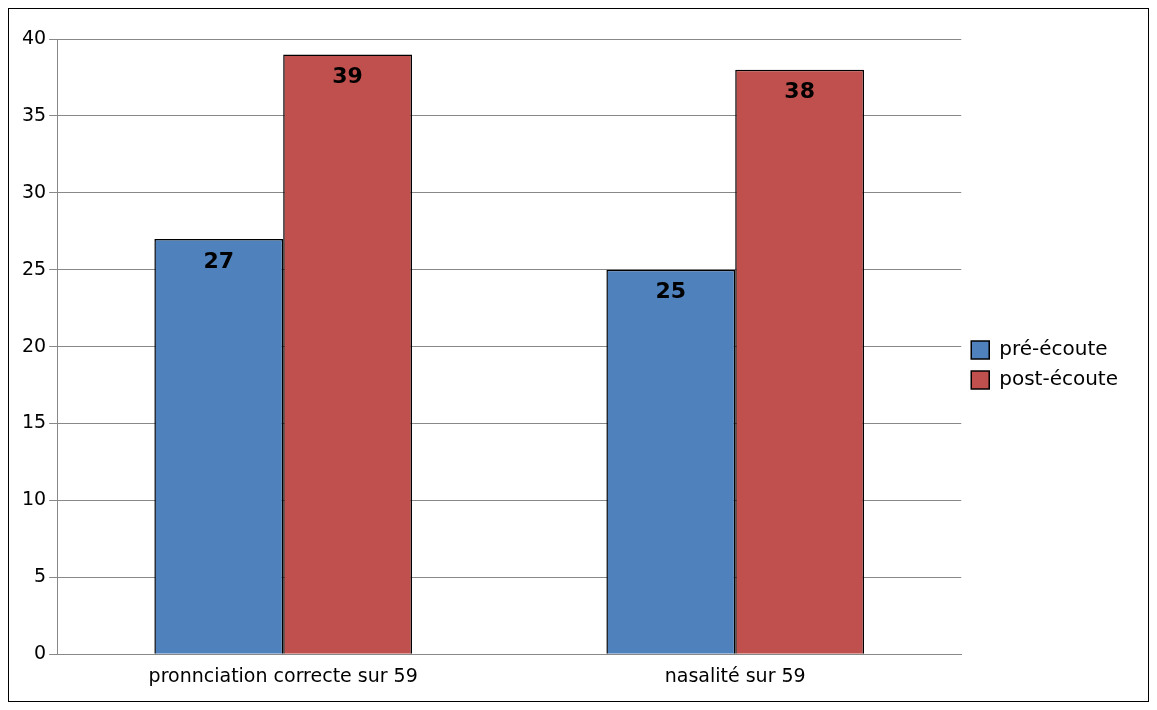  Describe the element at coordinates (1053, 348) in the screenshot. I see `legend-label: pré-écoute` at that location.